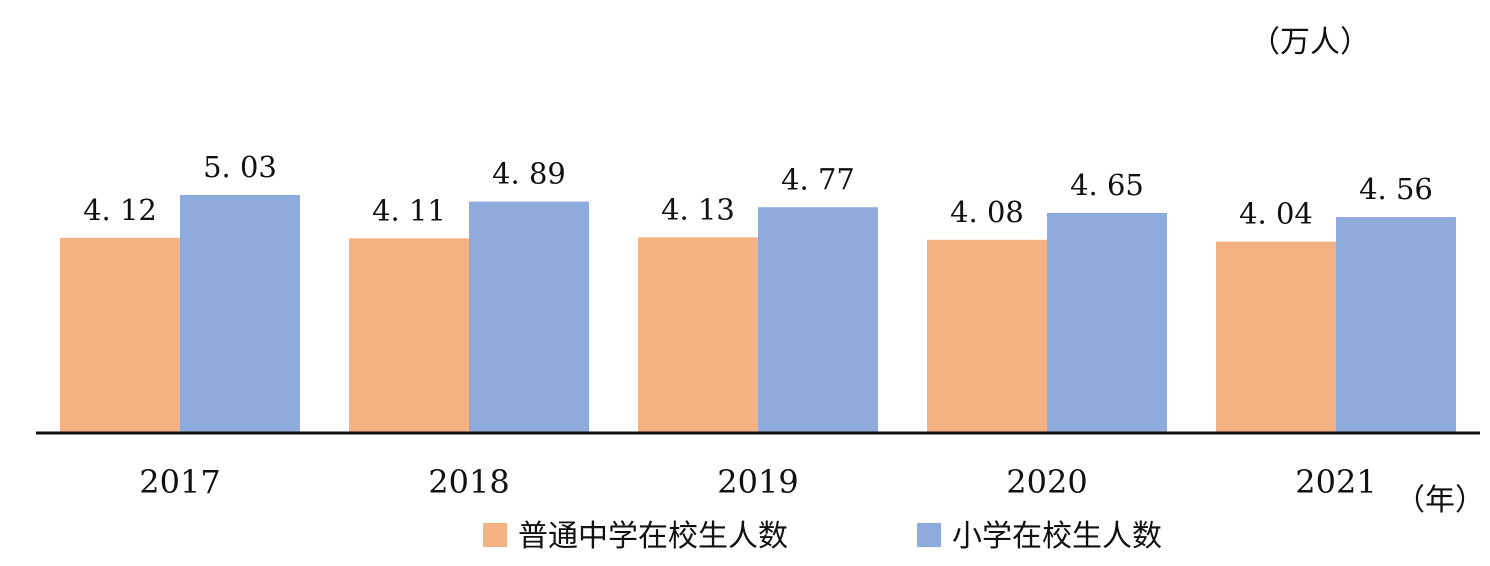 This screenshot has height=566, width=1490. I want to click on value-label-2018-series-0: 4. 11, so click(409, 210).